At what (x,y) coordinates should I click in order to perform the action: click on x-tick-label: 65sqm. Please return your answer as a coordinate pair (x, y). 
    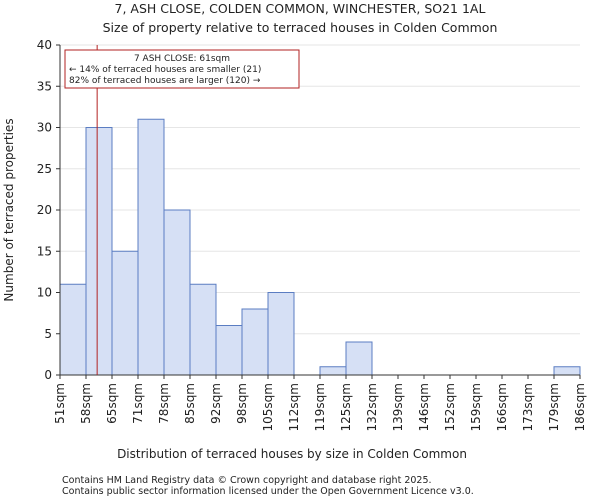
    Looking at the image, I should click on (112, 403).